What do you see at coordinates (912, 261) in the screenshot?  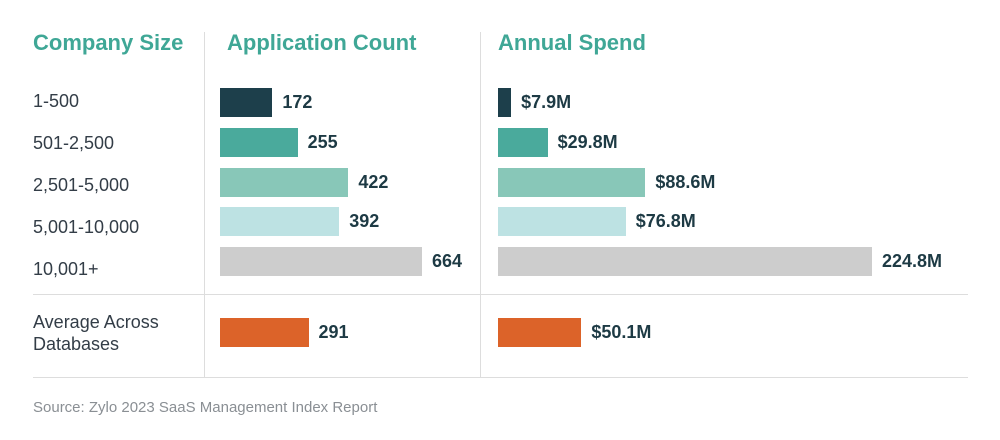 I see `spend-value-10-001: 224.8M` at bounding box center [912, 261].